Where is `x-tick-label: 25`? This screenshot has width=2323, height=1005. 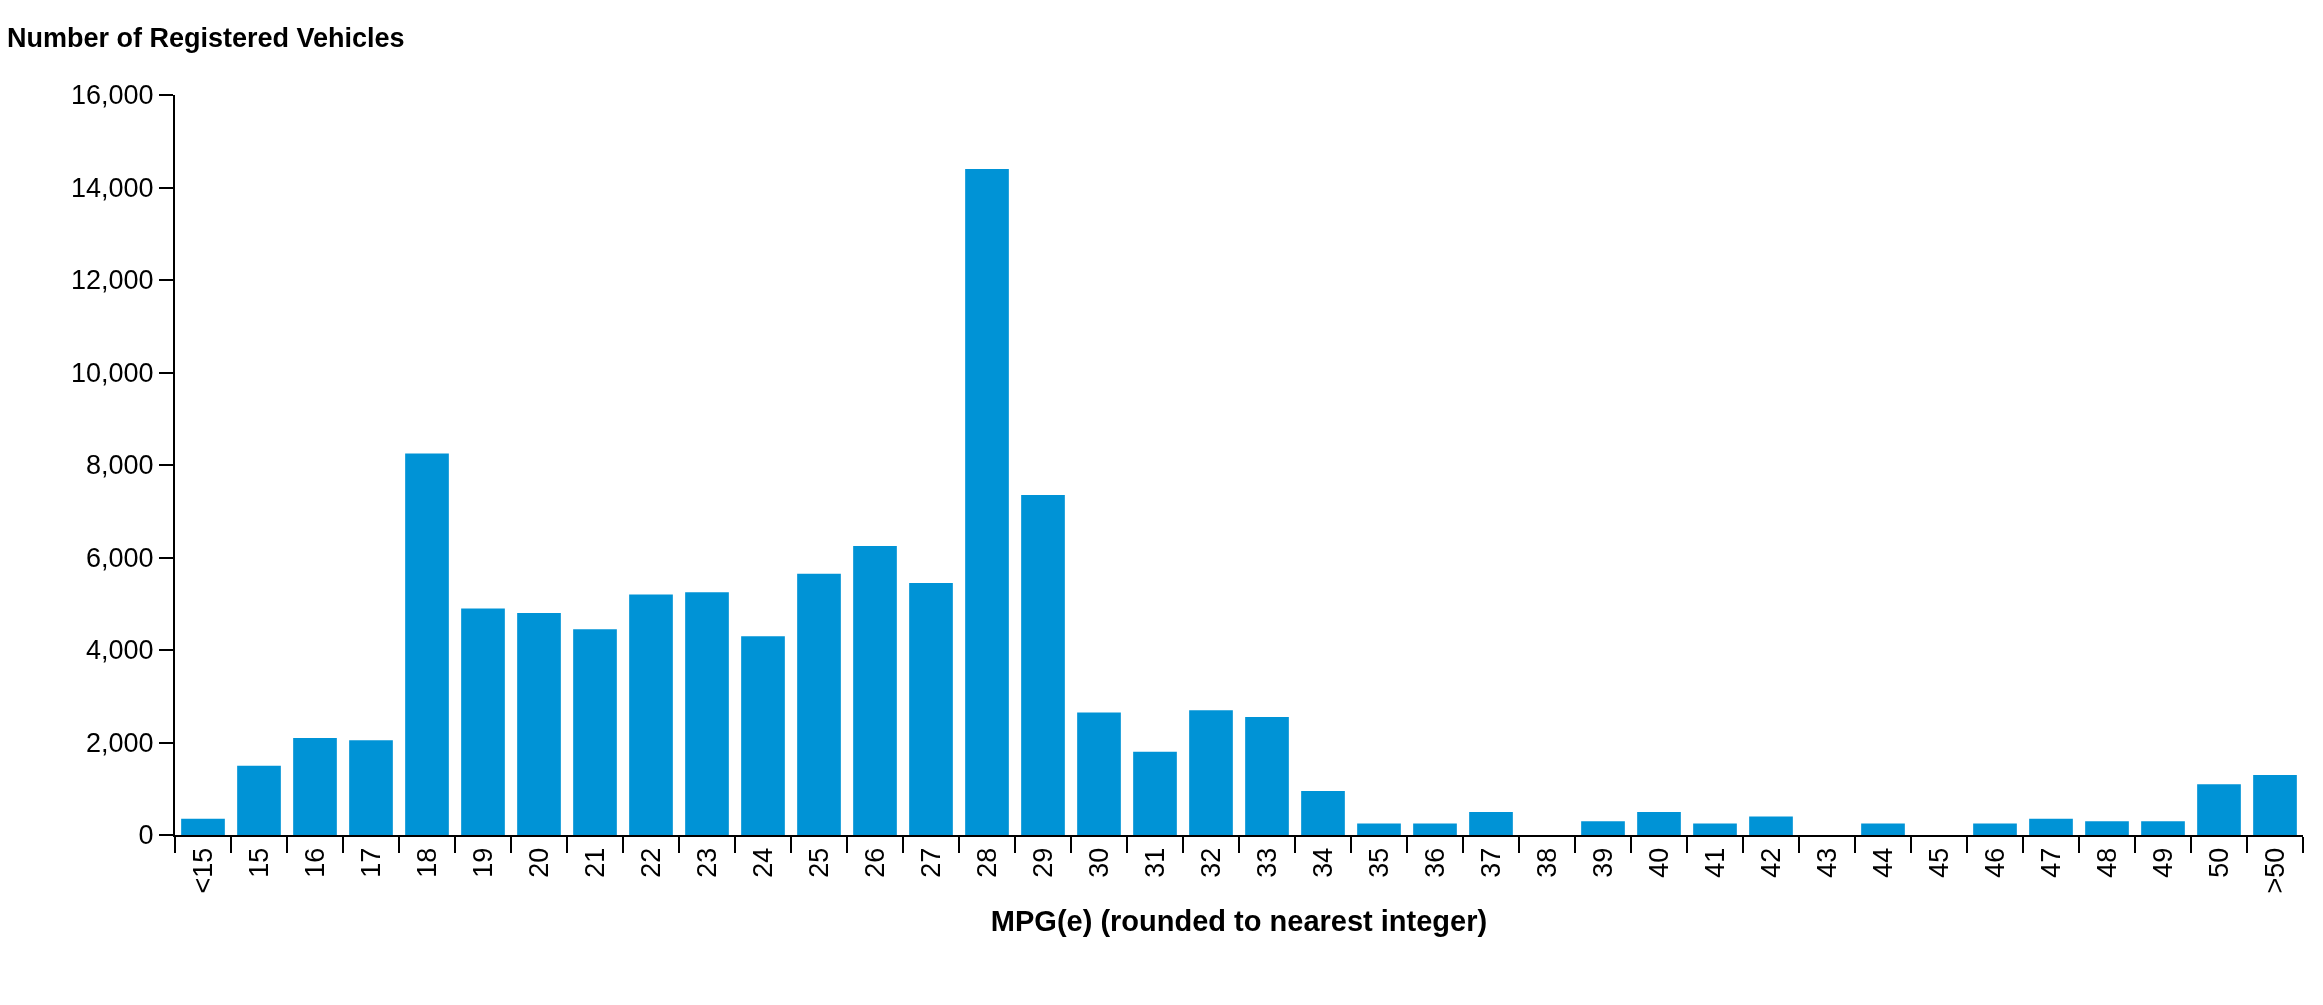
x-tick-label: 25 is located at coordinates (818, 862).